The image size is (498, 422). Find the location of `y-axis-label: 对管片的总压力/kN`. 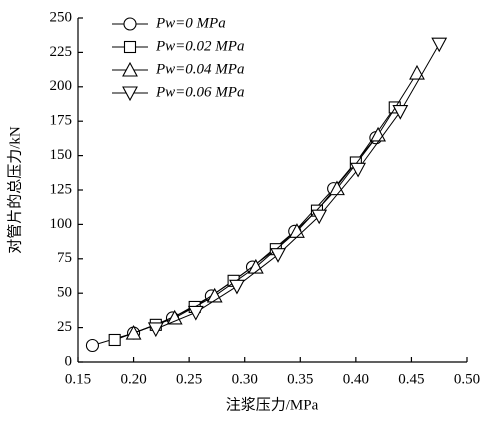

y-axis-label: 对管片的总压力/kN is located at coordinates (14, 190).